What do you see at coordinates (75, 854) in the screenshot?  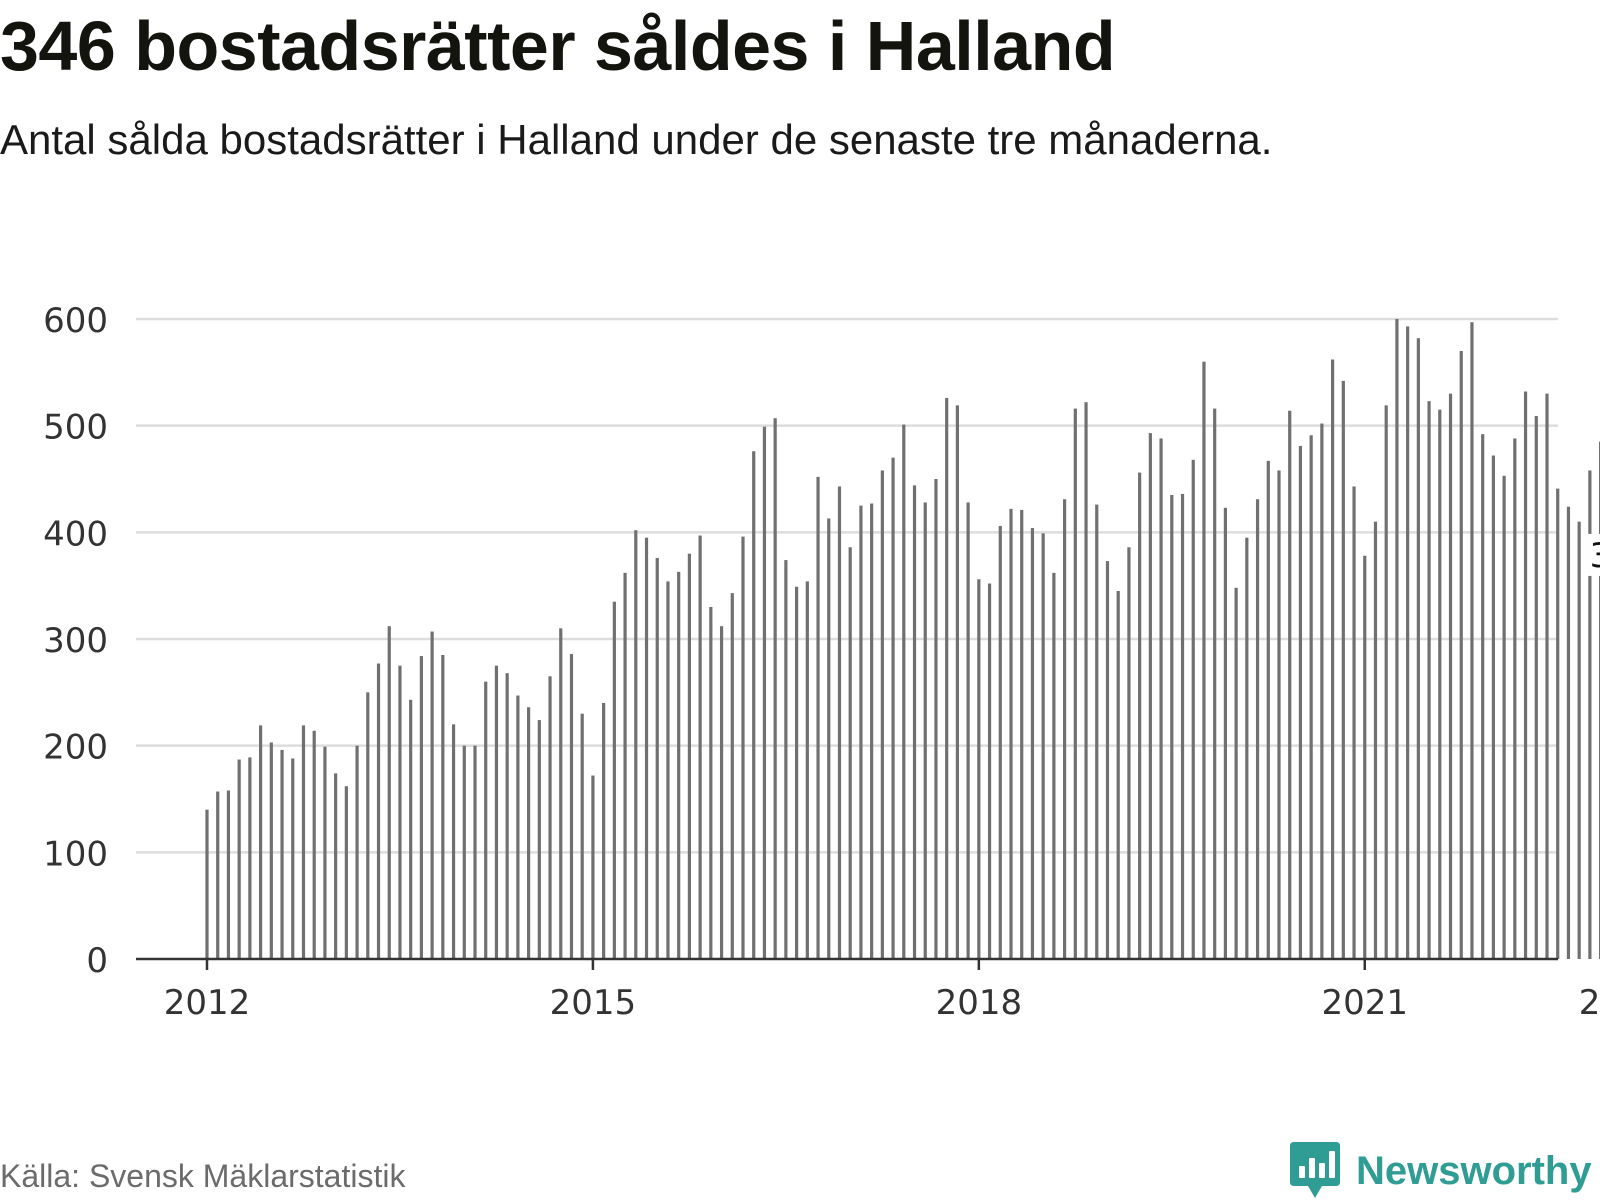 I see `y-tick-label: 100` at bounding box center [75, 854].